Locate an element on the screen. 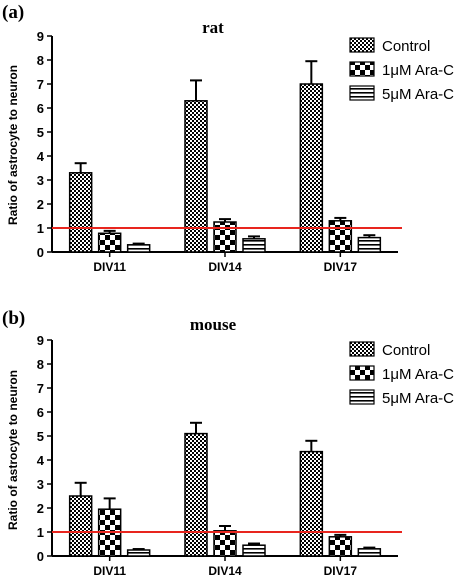 The width and height of the screenshot is (474, 579). panel-label: (a) is located at coordinates (13, 12).